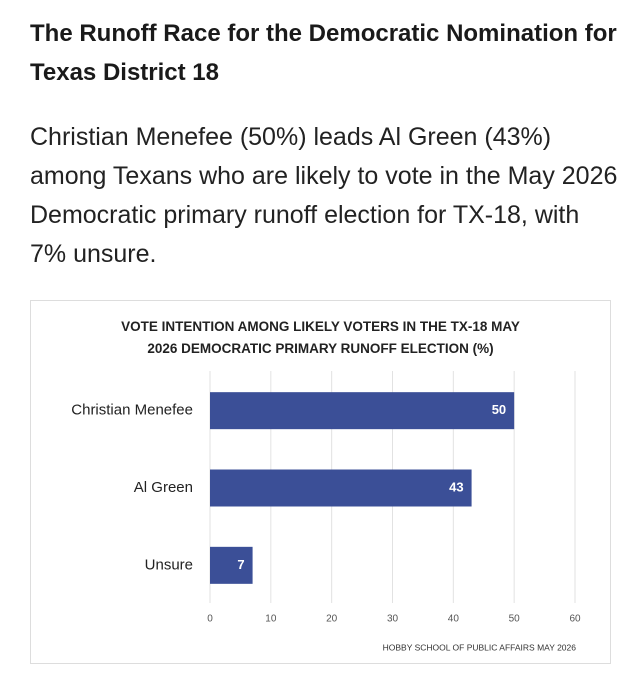 The height and width of the screenshot is (680, 642). What do you see at coordinates (163, 487) in the screenshot?
I see `y-tick-label: Al Green` at bounding box center [163, 487].